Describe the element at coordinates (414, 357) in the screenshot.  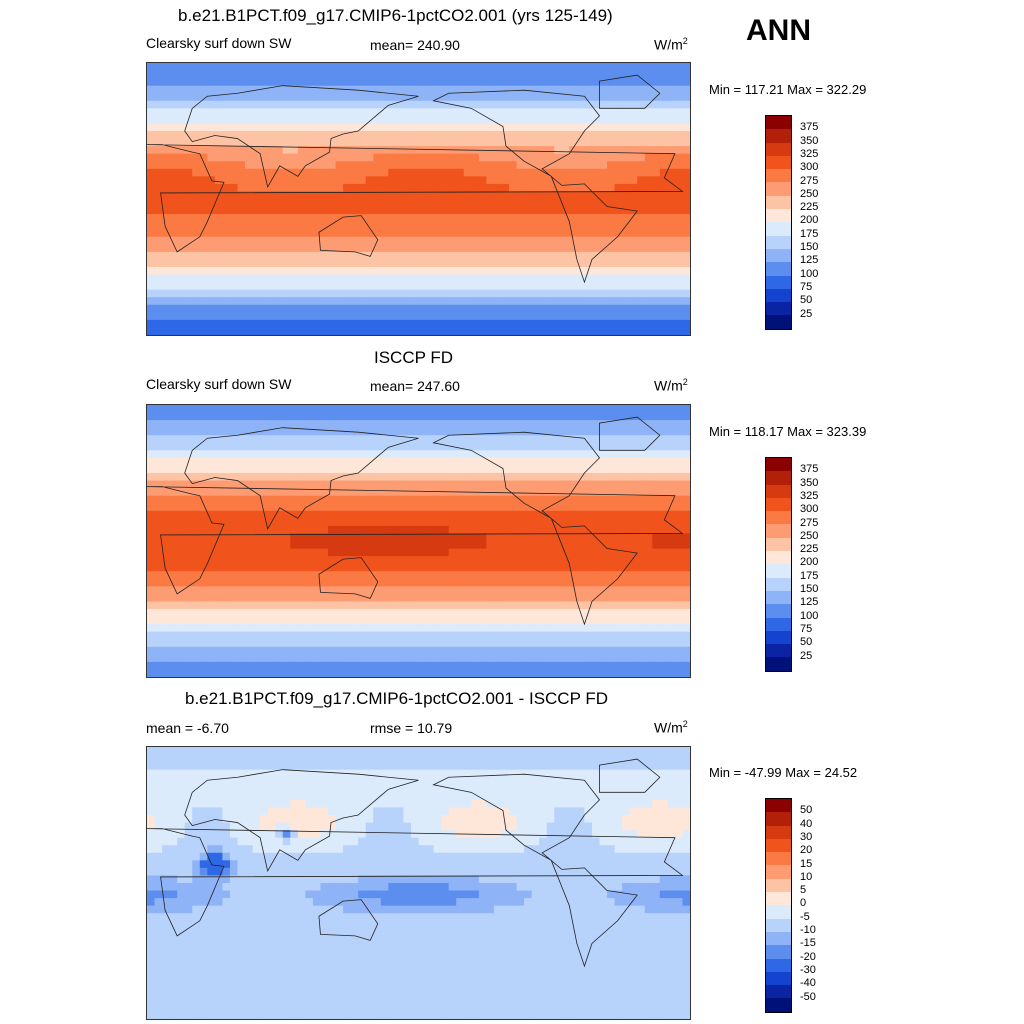
I see `panel2-title: ISCCP FD` at that location.